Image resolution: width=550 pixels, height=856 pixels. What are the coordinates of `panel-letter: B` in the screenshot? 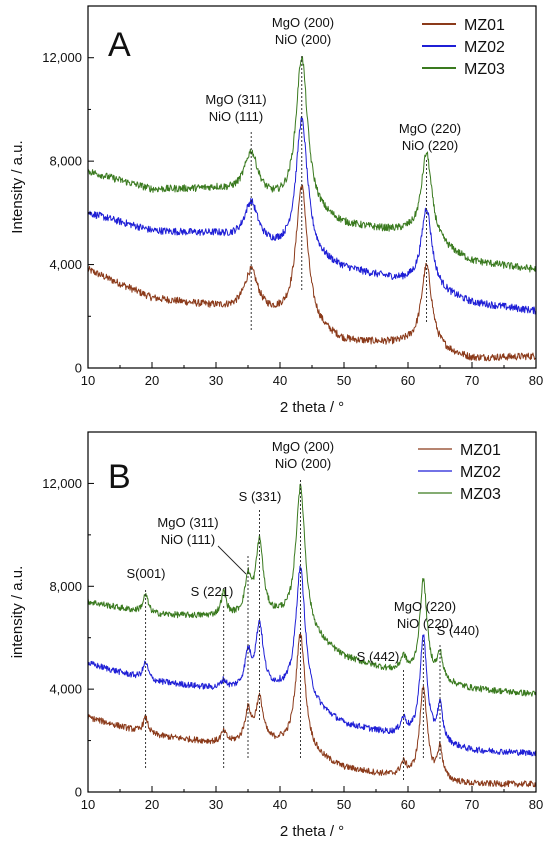 It's located at (119, 477).